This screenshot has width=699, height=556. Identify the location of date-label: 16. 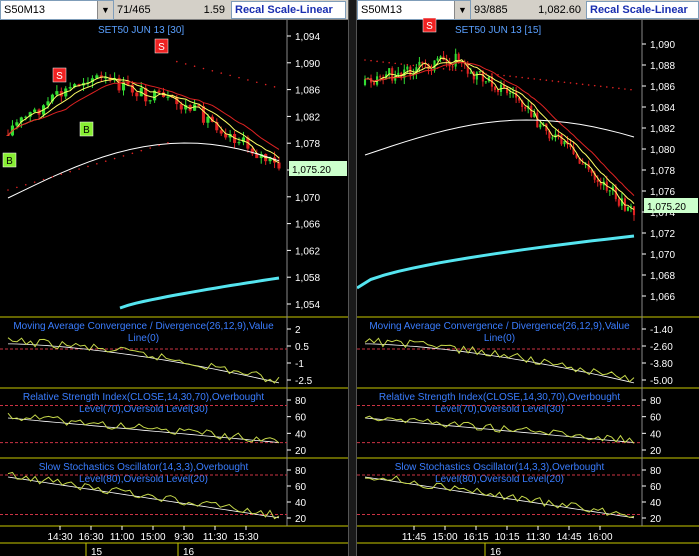
(496, 551).